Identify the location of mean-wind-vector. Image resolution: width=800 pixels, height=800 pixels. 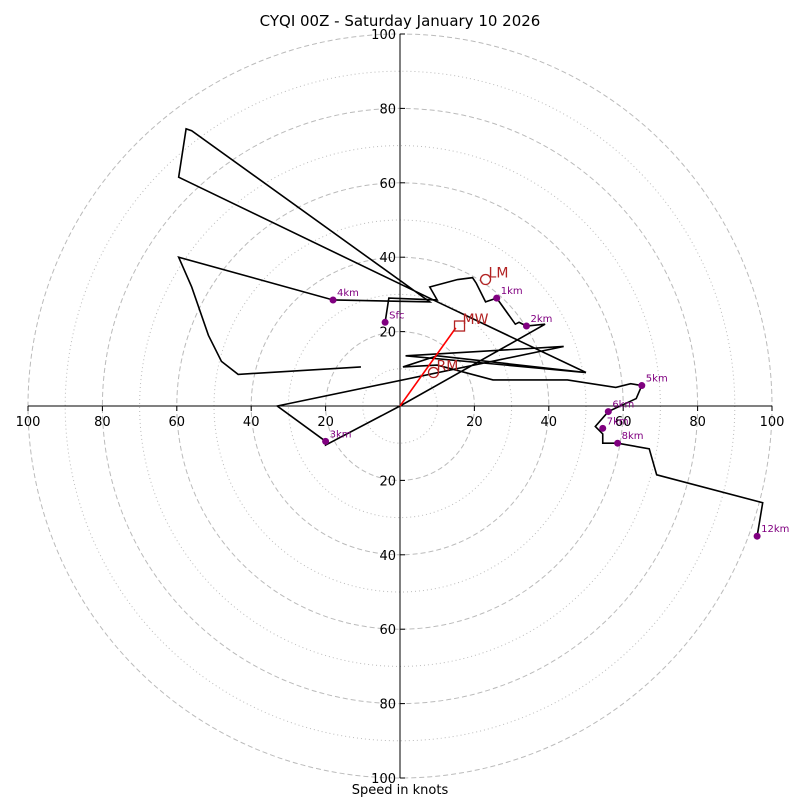
(428, 367).